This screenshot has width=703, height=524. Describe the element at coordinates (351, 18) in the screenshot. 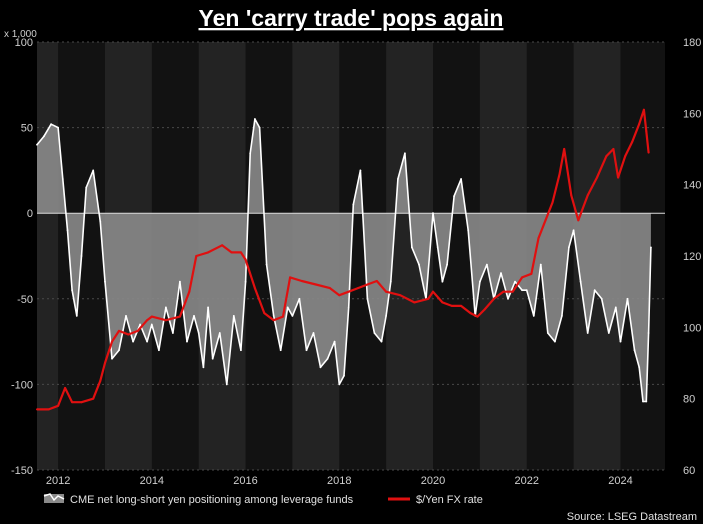

I see `chart-title: Yen 'carry trade' pops again` at that location.